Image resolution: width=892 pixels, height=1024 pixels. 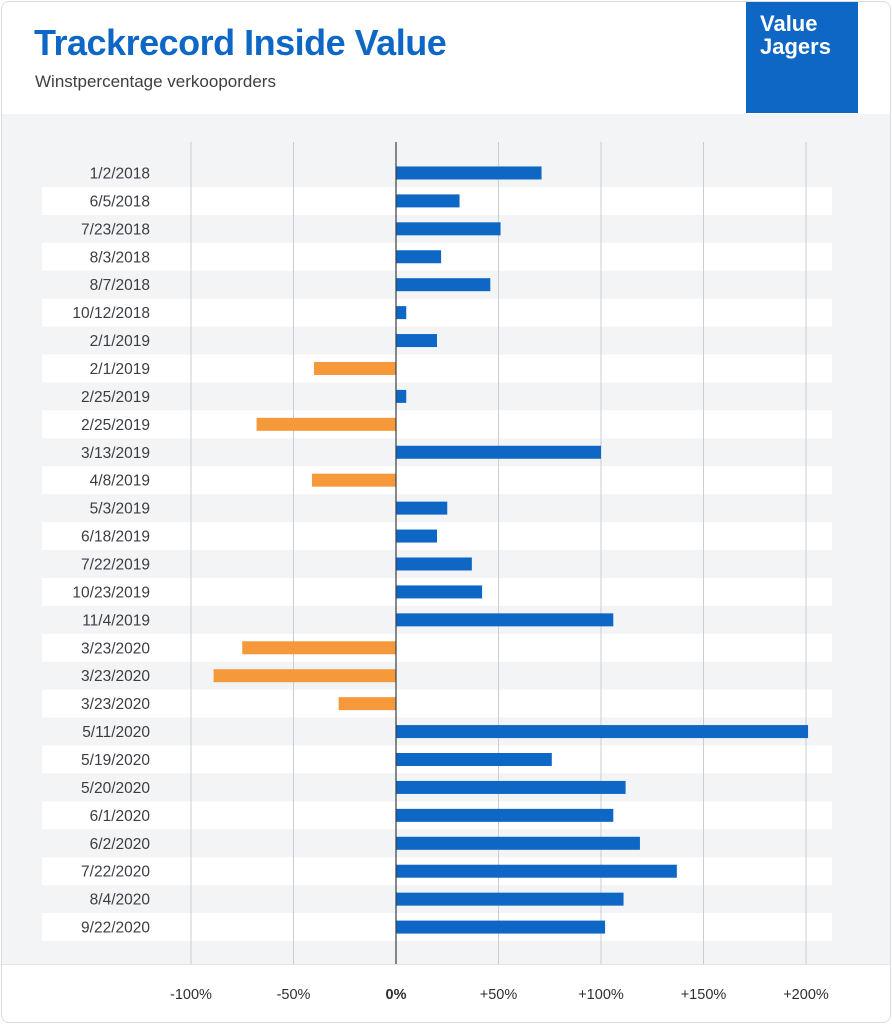 I want to click on category-label: 6/1/2020, so click(x=120, y=816).